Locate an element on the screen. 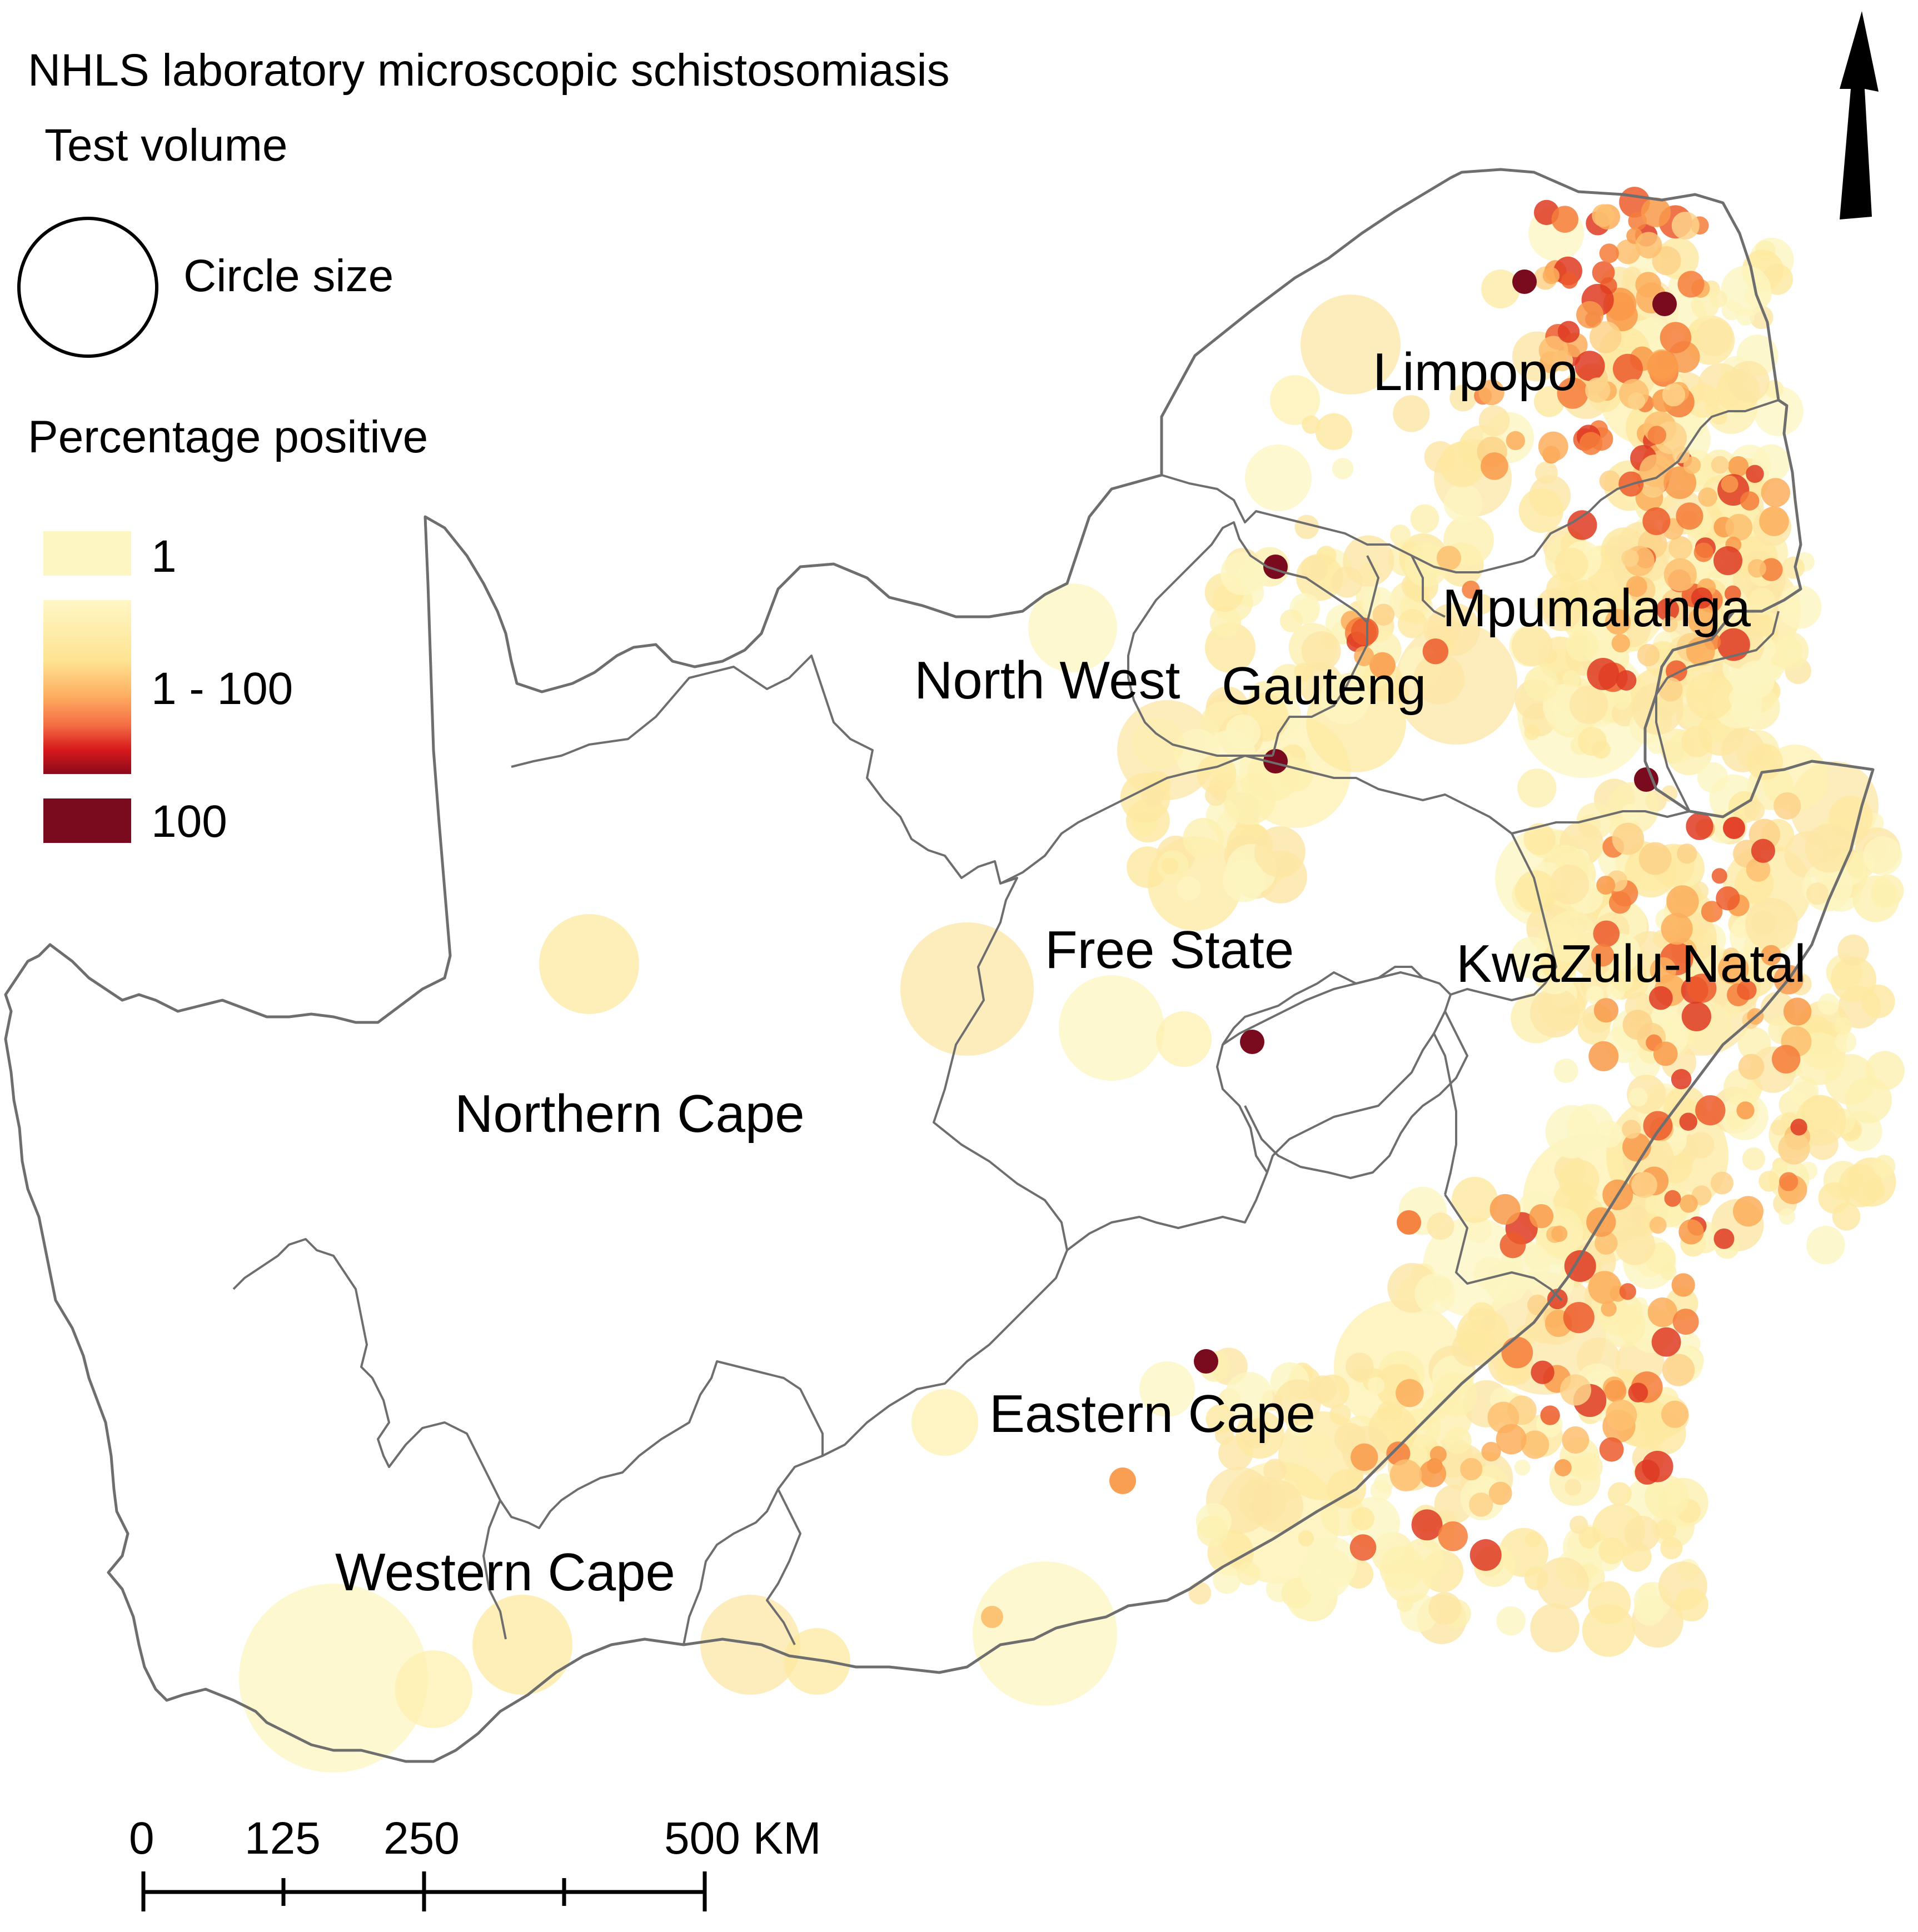  percentage-positive-title: Percentage positive is located at coordinates (228, 437).